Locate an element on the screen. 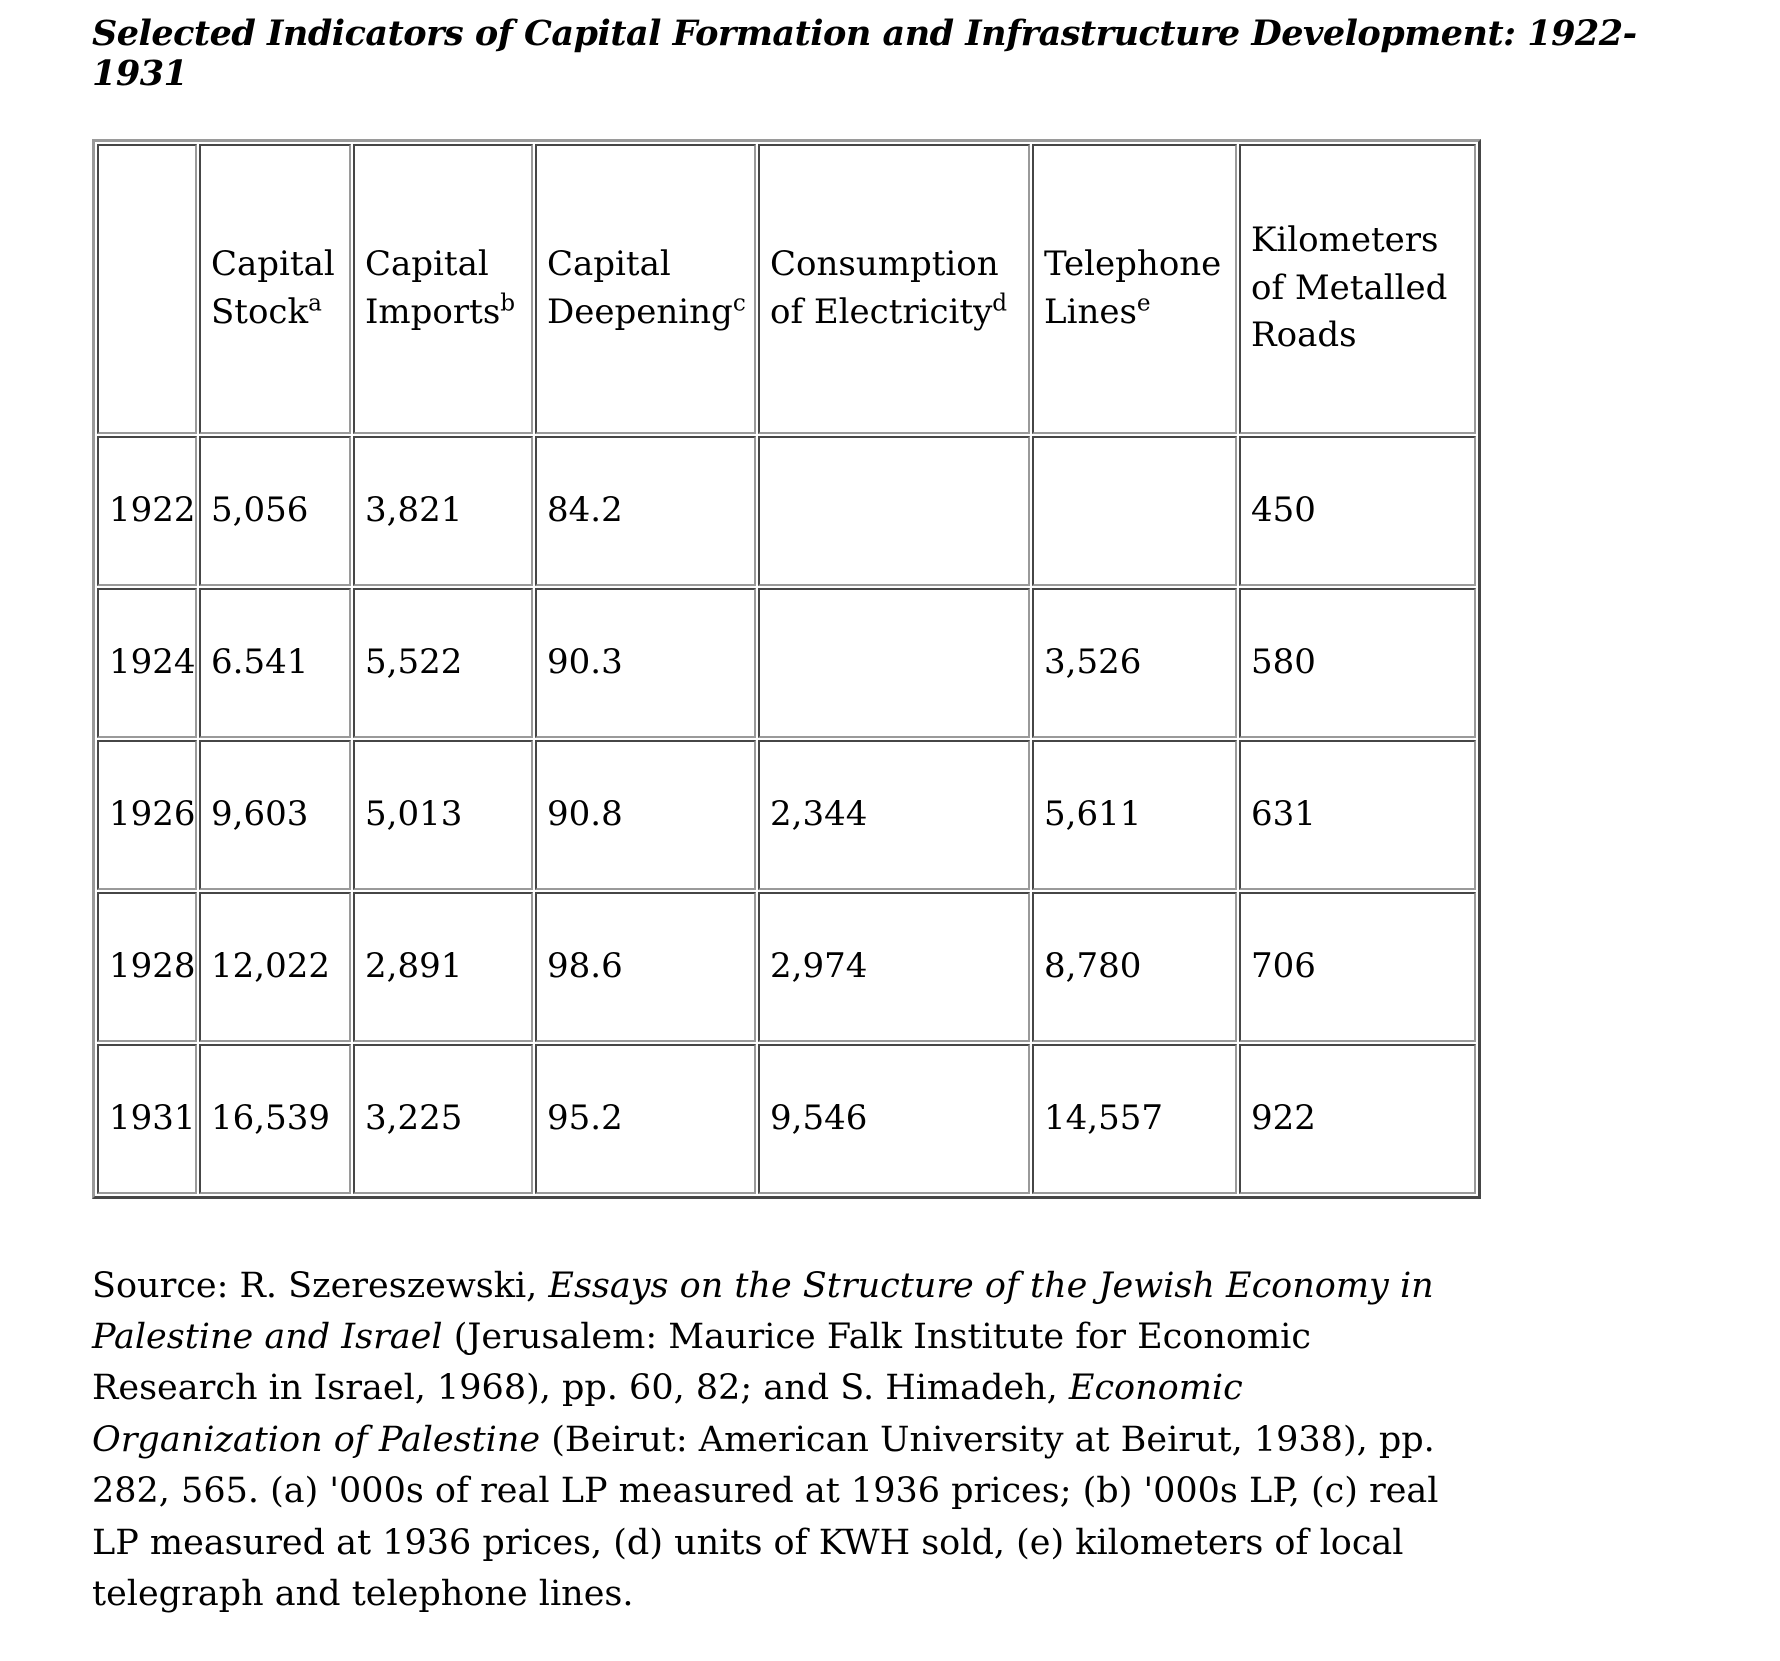 This screenshot has width=1780, height=1661. table-row: 1922 5,056 3,821 84.2 450 is located at coordinates (786, 510).